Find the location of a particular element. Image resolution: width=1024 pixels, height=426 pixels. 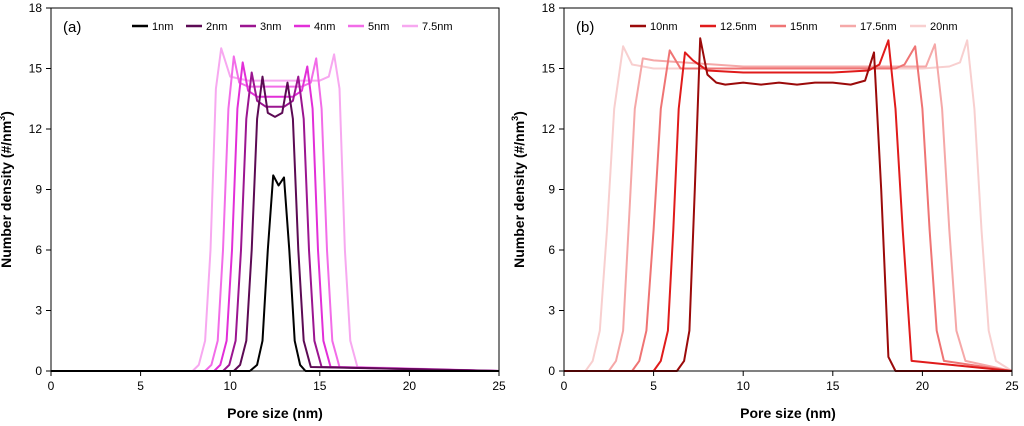

panel-label: (a) is located at coordinates (72, 27).